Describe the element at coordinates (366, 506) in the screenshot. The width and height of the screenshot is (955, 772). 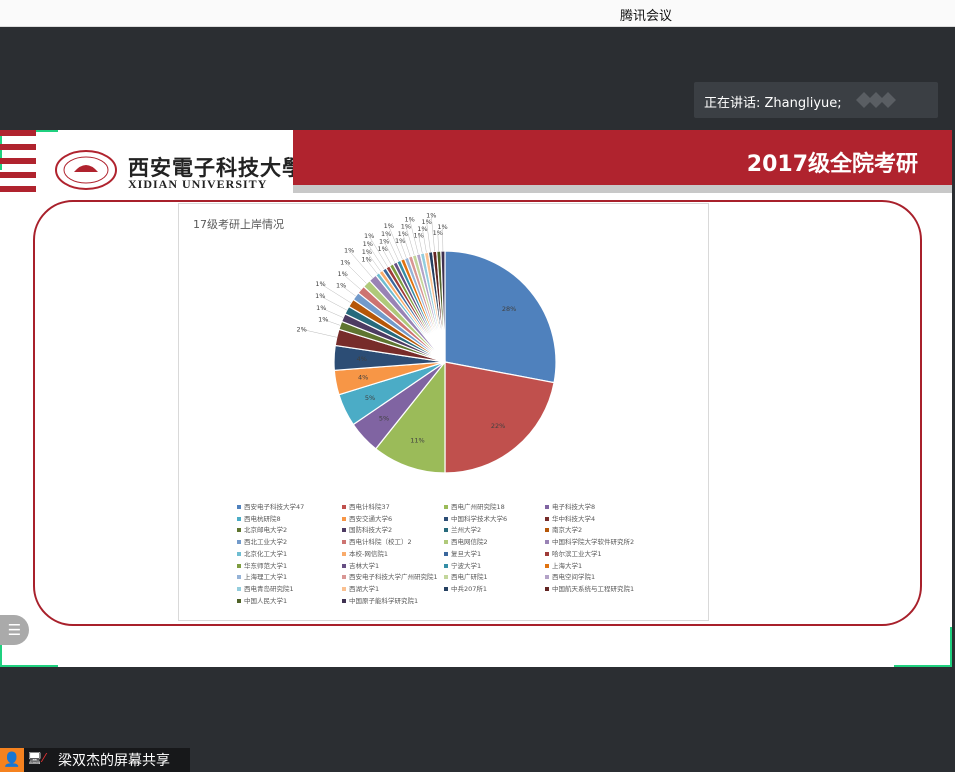
I see `legend-entry: 西电计科院37` at that location.